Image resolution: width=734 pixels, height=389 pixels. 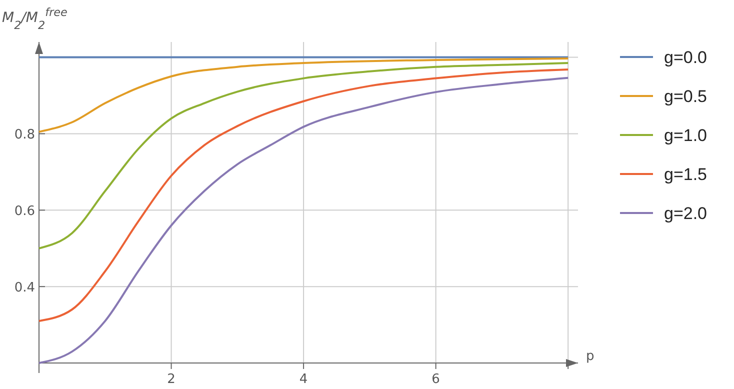 I want to click on x-axis-title: p, so click(x=590, y=356).